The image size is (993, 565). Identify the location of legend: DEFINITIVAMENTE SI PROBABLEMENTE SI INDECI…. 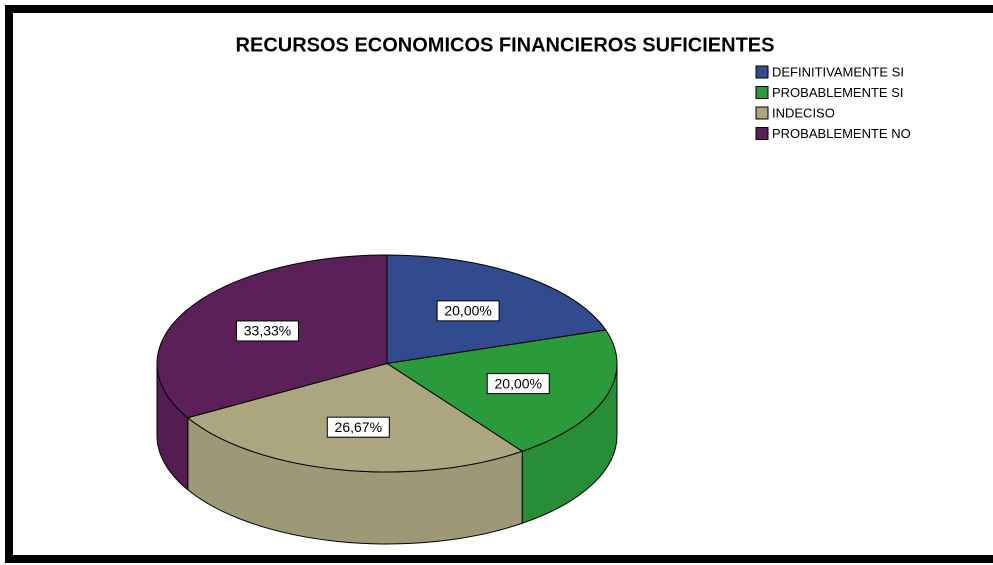
(833, 102).